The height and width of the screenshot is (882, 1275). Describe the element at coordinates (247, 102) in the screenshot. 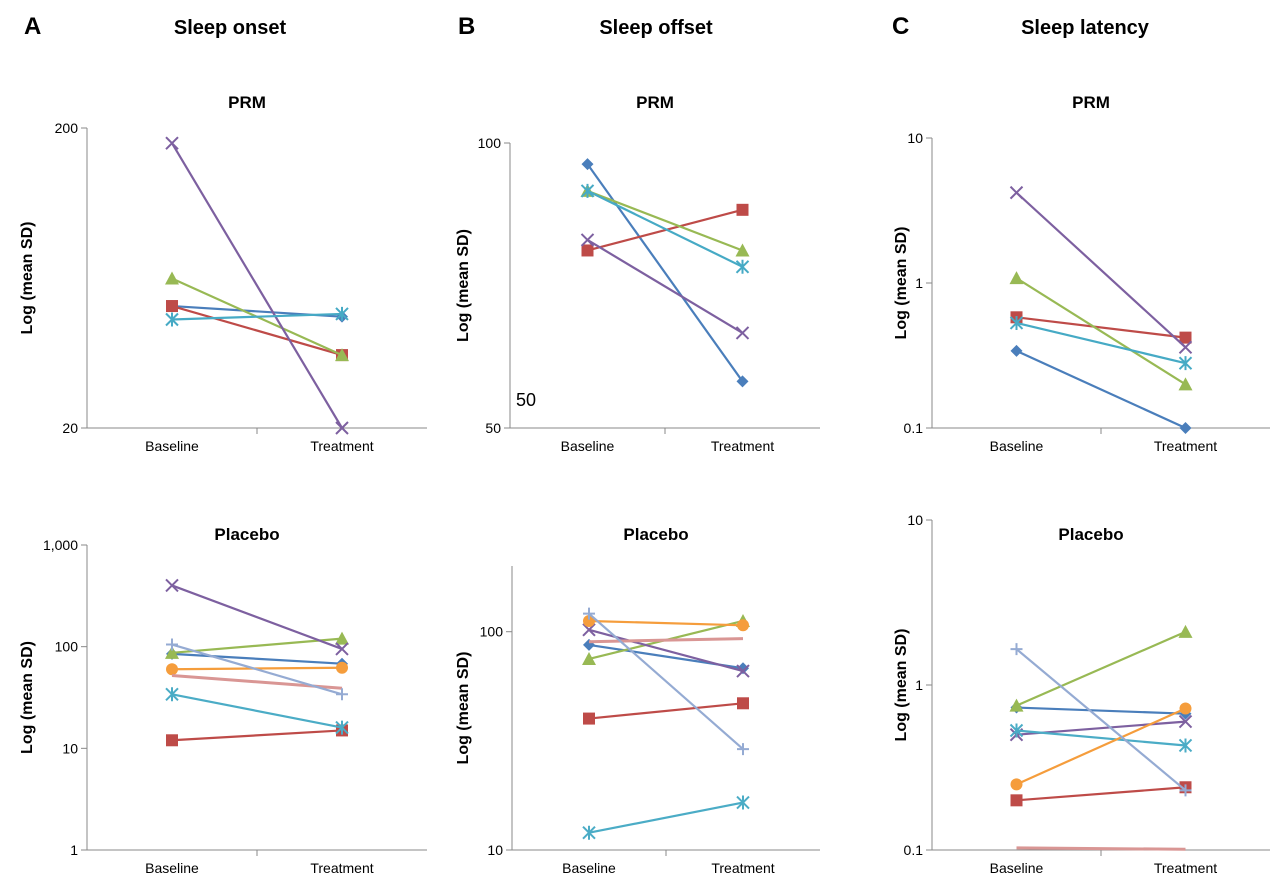

I see `chart-title: PRM` at that location.